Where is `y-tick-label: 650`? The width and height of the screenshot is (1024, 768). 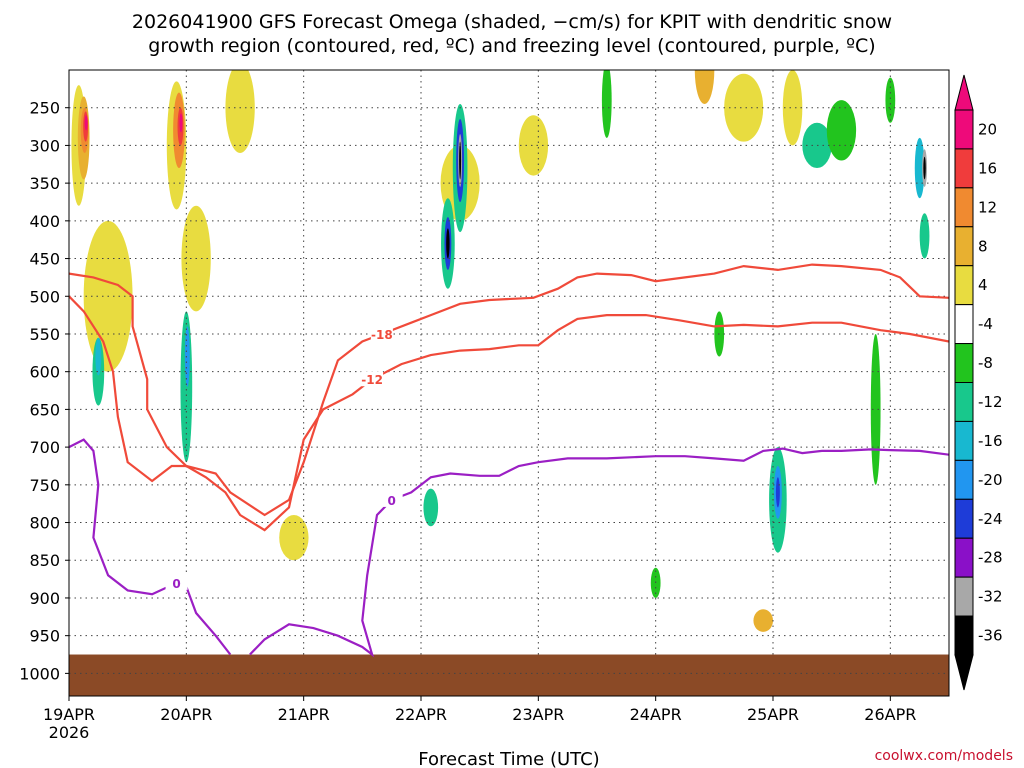
y-tick-label: 650 is located at coordinates (44, 409).